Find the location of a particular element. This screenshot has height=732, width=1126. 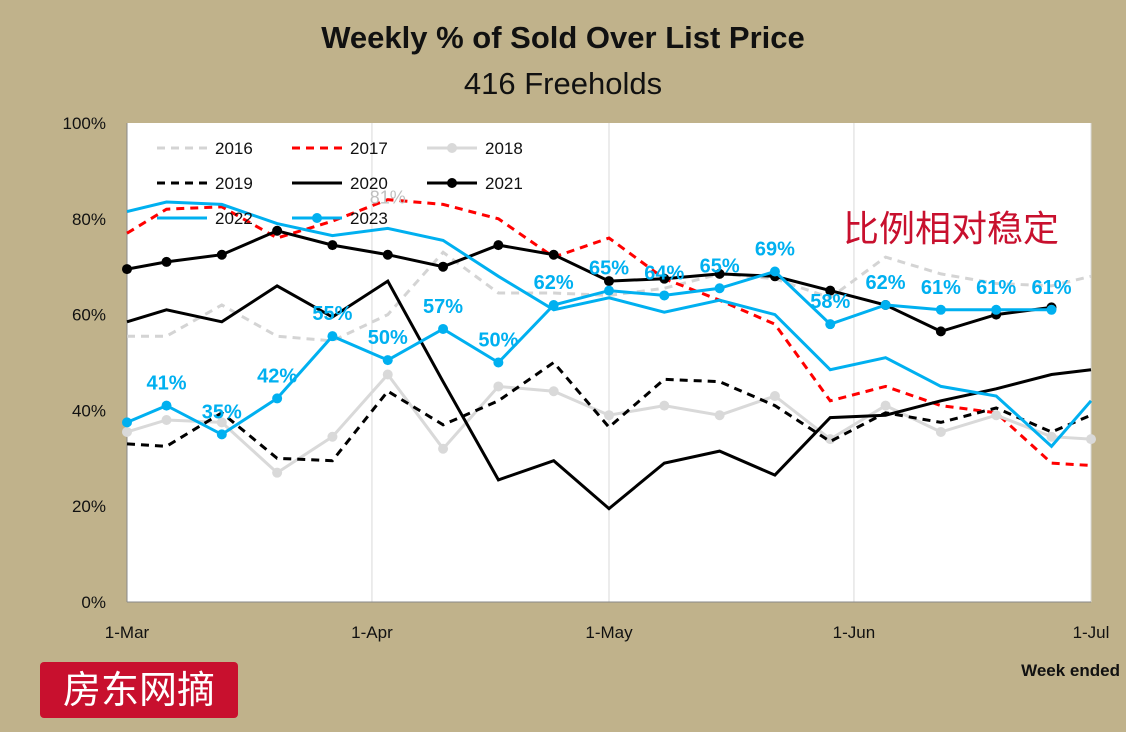

series-line-2021 is located at coordinates (589, 281).